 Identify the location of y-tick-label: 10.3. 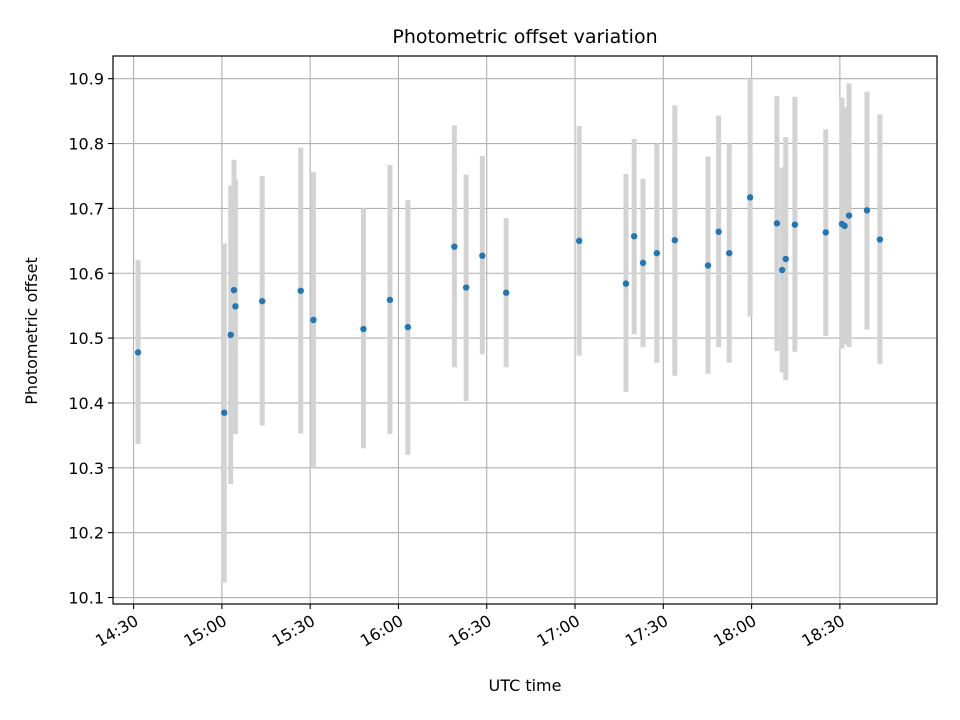
(86, 468).